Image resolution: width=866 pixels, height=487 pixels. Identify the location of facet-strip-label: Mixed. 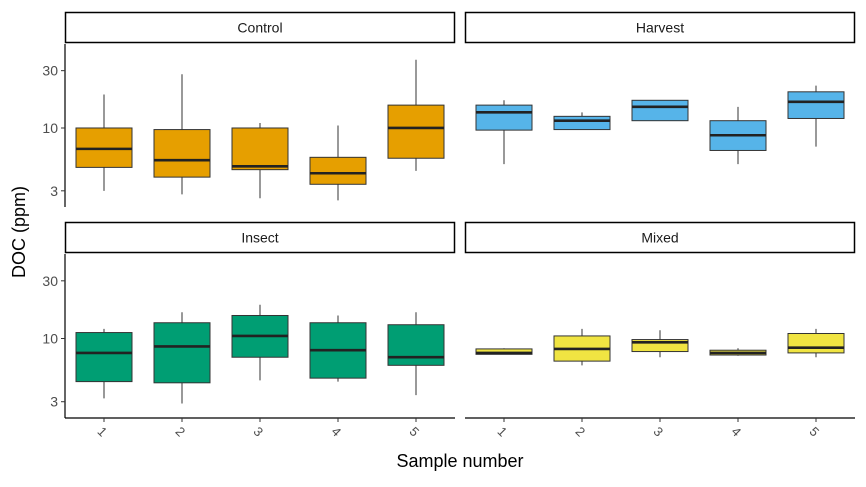
(659, 238).